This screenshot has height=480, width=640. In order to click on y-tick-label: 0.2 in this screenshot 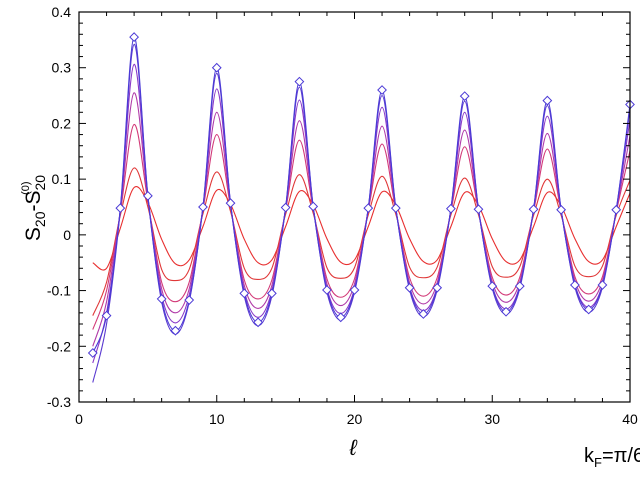, I will do `click(62, 123)`.